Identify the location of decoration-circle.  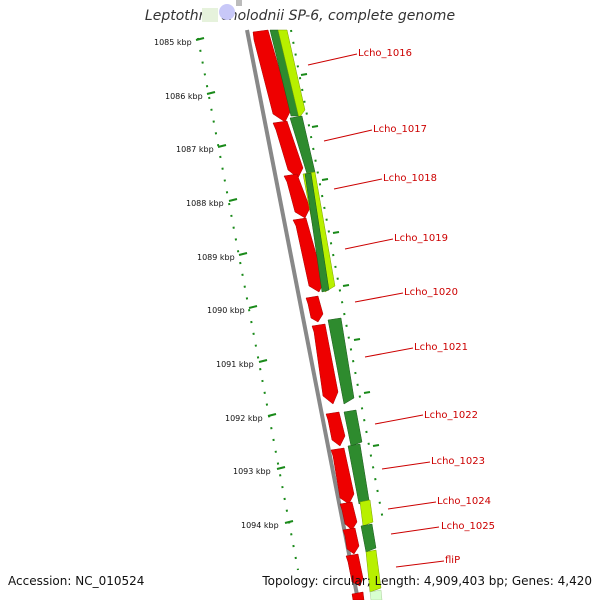
(227, 12).